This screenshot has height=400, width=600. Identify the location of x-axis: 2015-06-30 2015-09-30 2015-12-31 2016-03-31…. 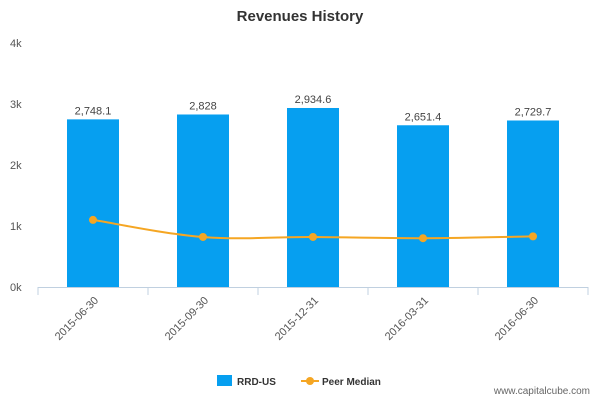
(313, 315).